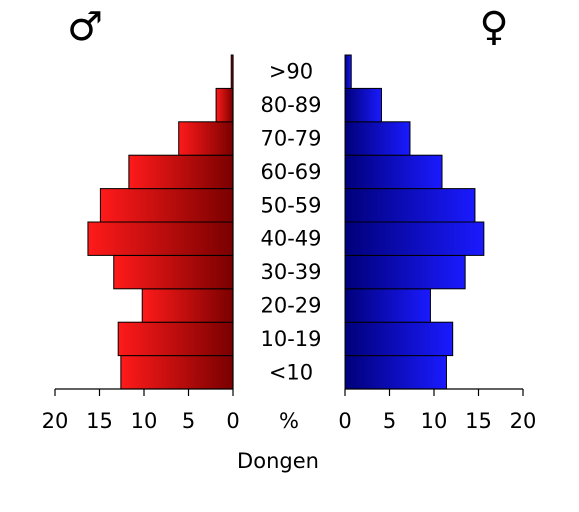 Image resolution: width=579 pixels, height=512 pixels. Describe the element at coordinates (290, 306) in the screenshot. I see `category-label: 20-29` at that location.